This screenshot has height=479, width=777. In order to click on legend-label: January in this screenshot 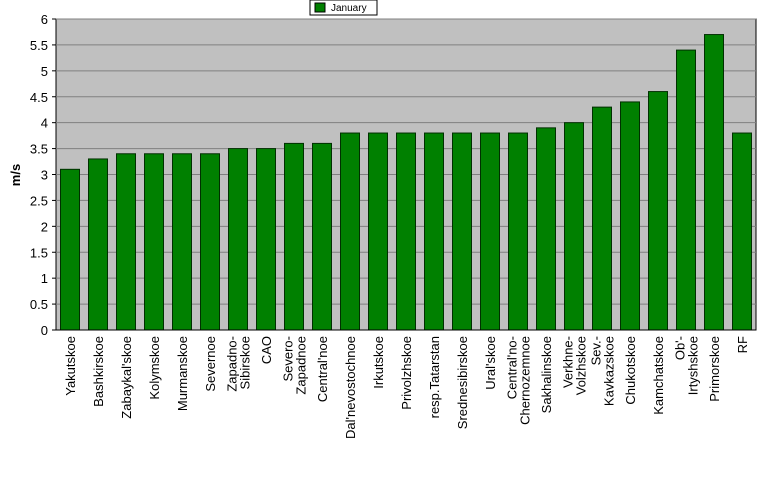, I will do `click(349, 8)`.